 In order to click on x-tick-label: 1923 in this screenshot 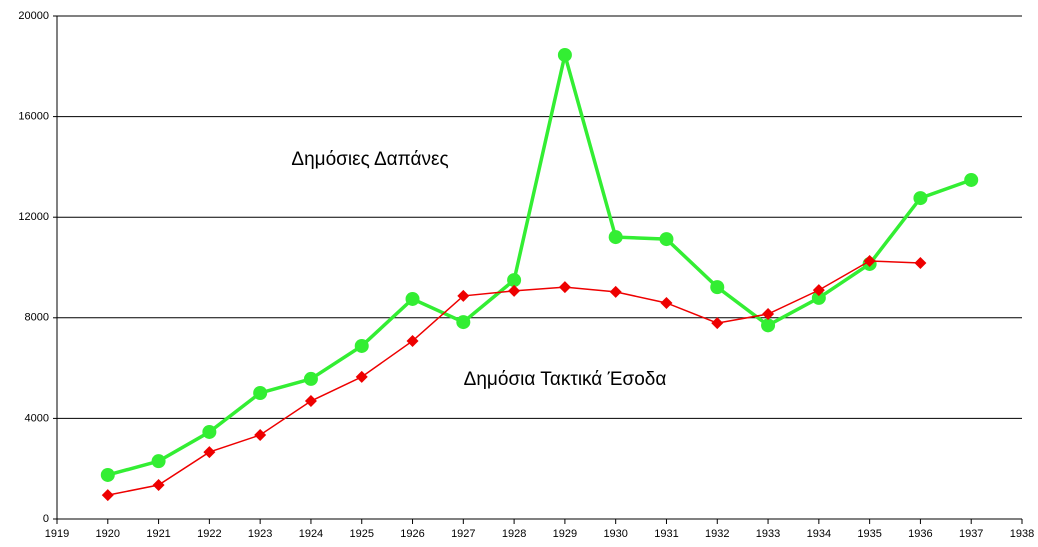, I will do `click(260, 534)`.